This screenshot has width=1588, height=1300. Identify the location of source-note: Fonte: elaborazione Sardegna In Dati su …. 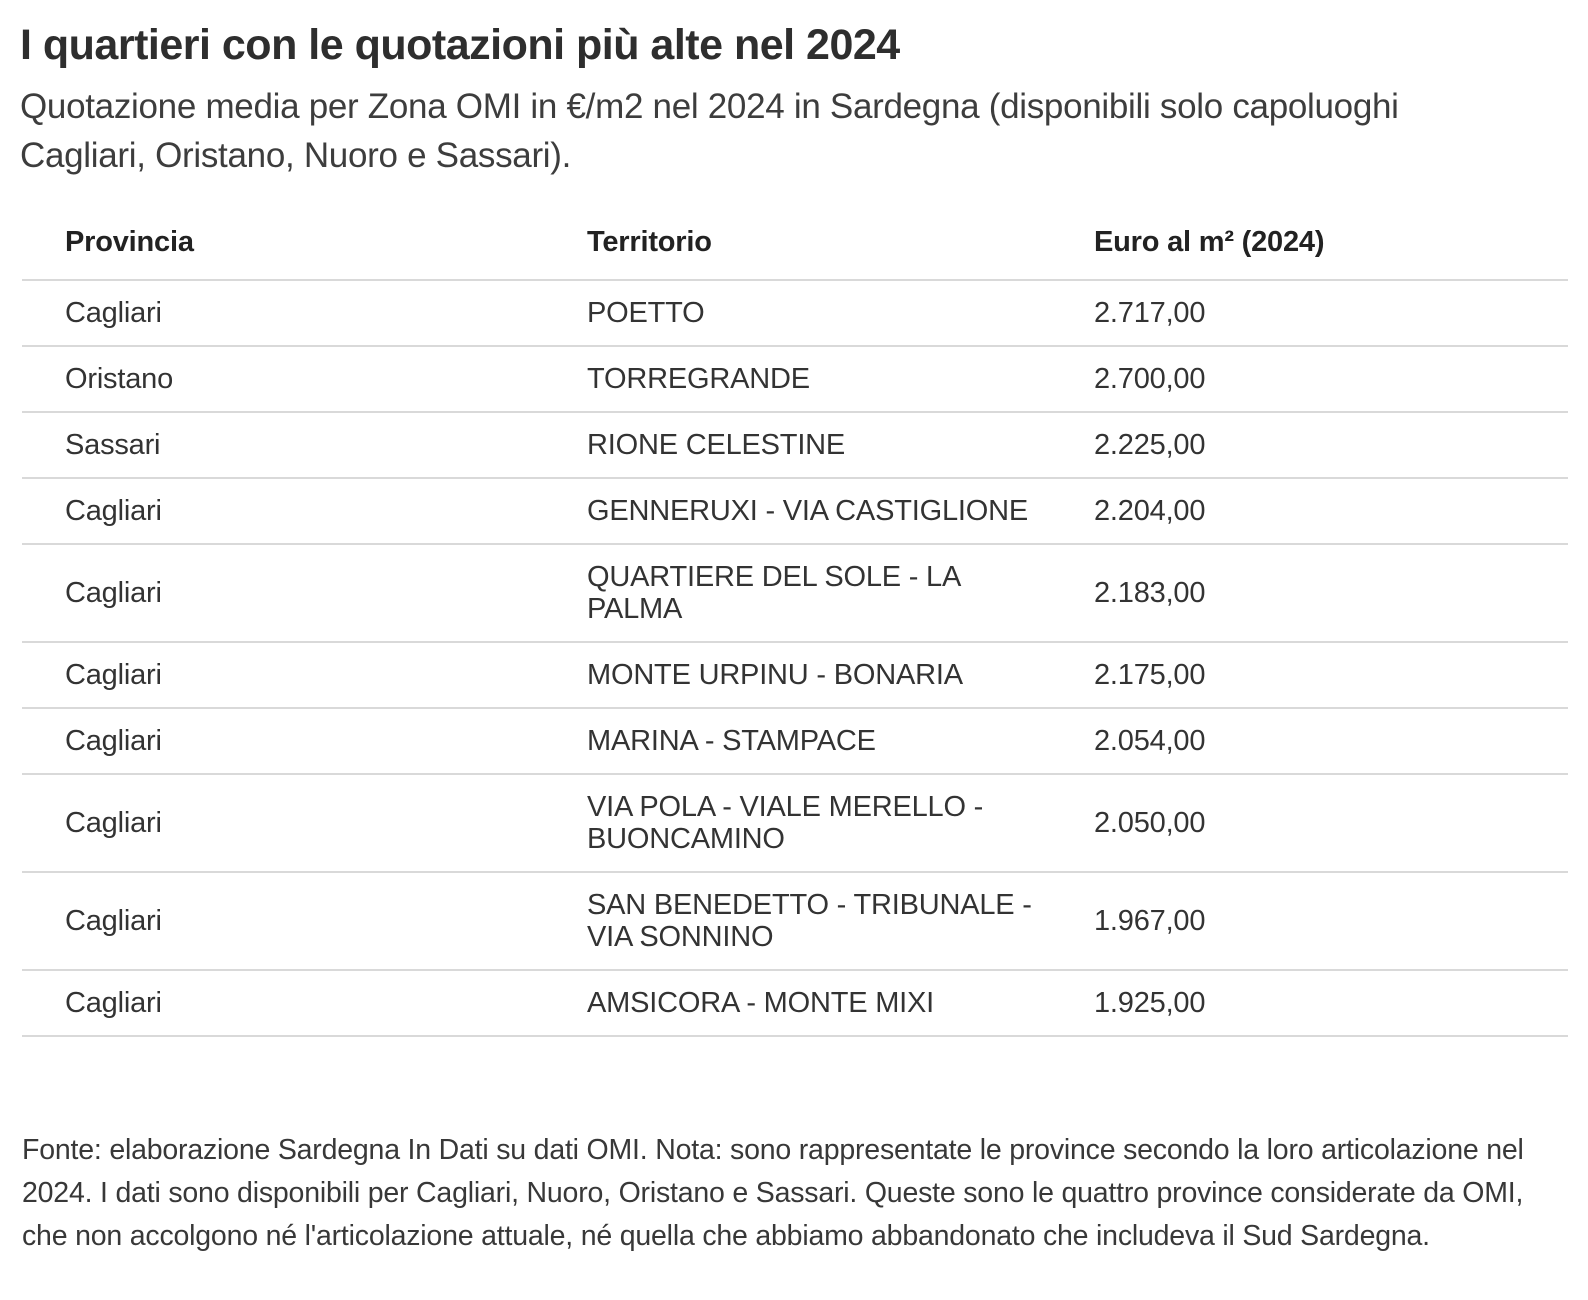
(773, 1192).